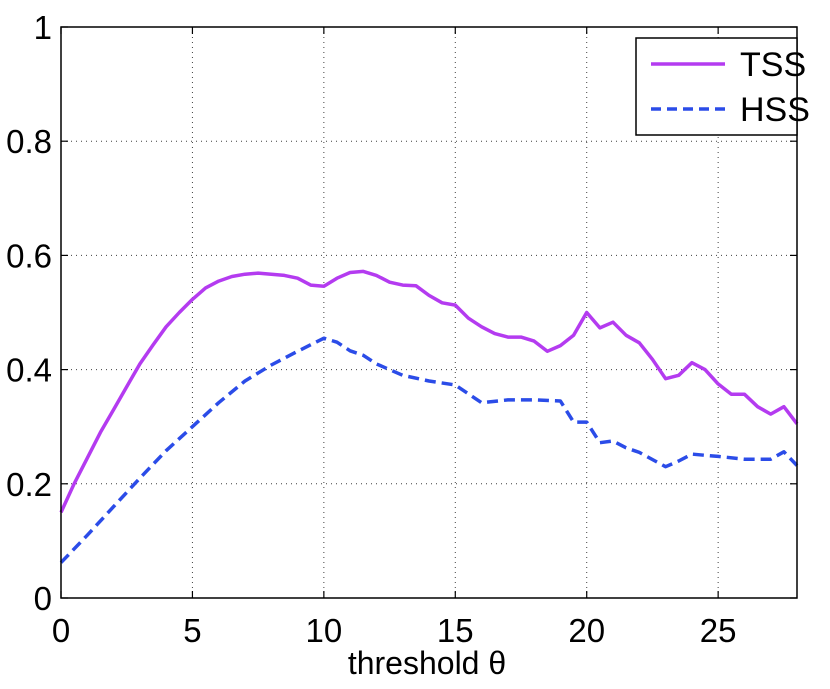  What do you see at coordinates (43, 598) in the screenshot?
I see `y-tick-label-0: 0` at bounding box center [43, 598].